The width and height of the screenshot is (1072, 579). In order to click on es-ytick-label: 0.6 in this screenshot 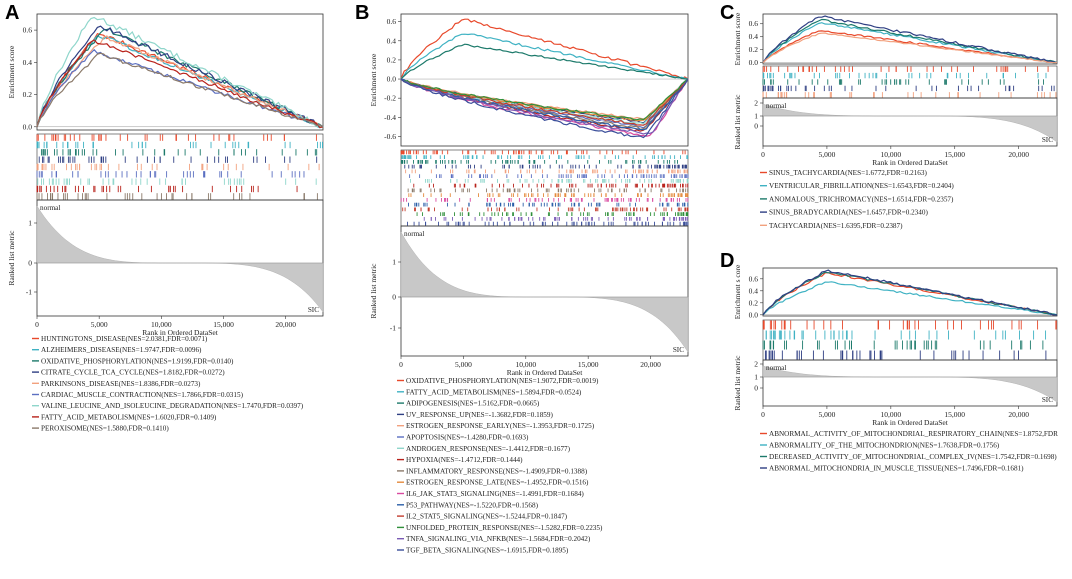, I will do `click(754, 278)`.